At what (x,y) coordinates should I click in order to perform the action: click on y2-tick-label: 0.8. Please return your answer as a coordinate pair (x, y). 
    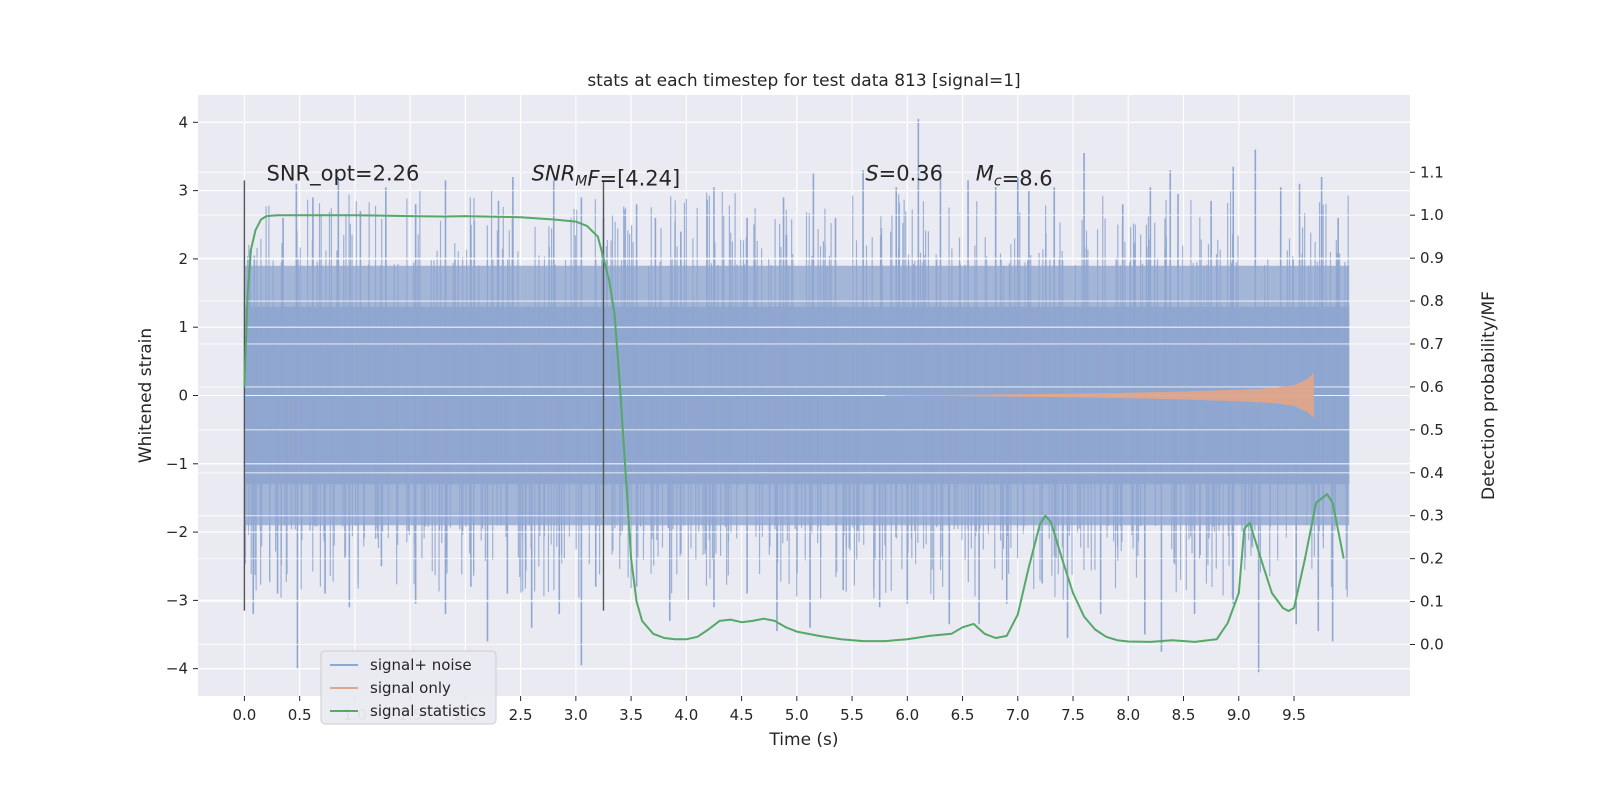
    Looking at the image, I should click on (1432, 301).